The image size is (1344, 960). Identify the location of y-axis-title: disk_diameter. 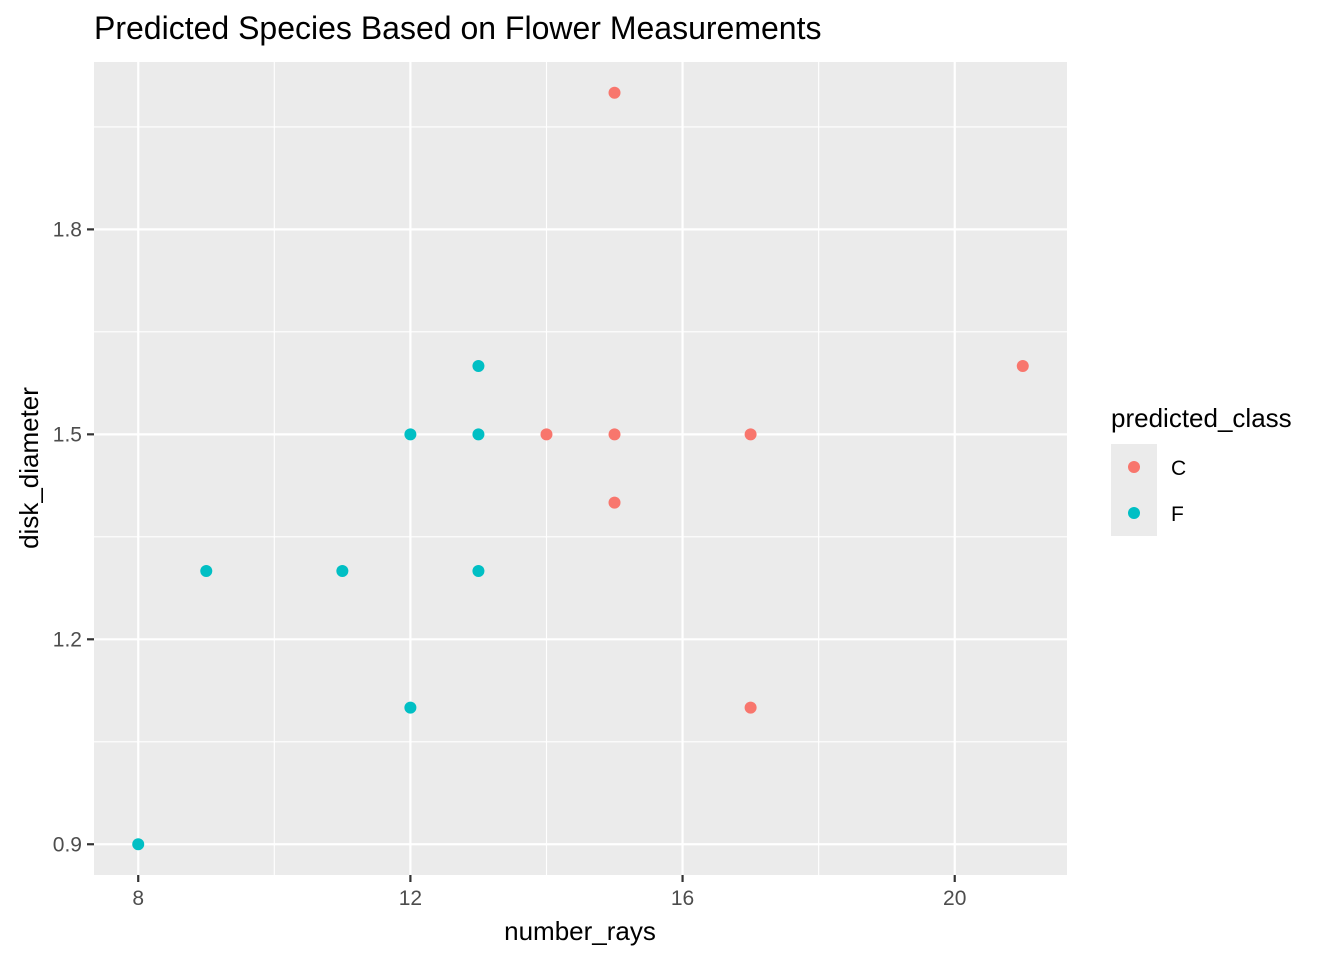
(29, 468).